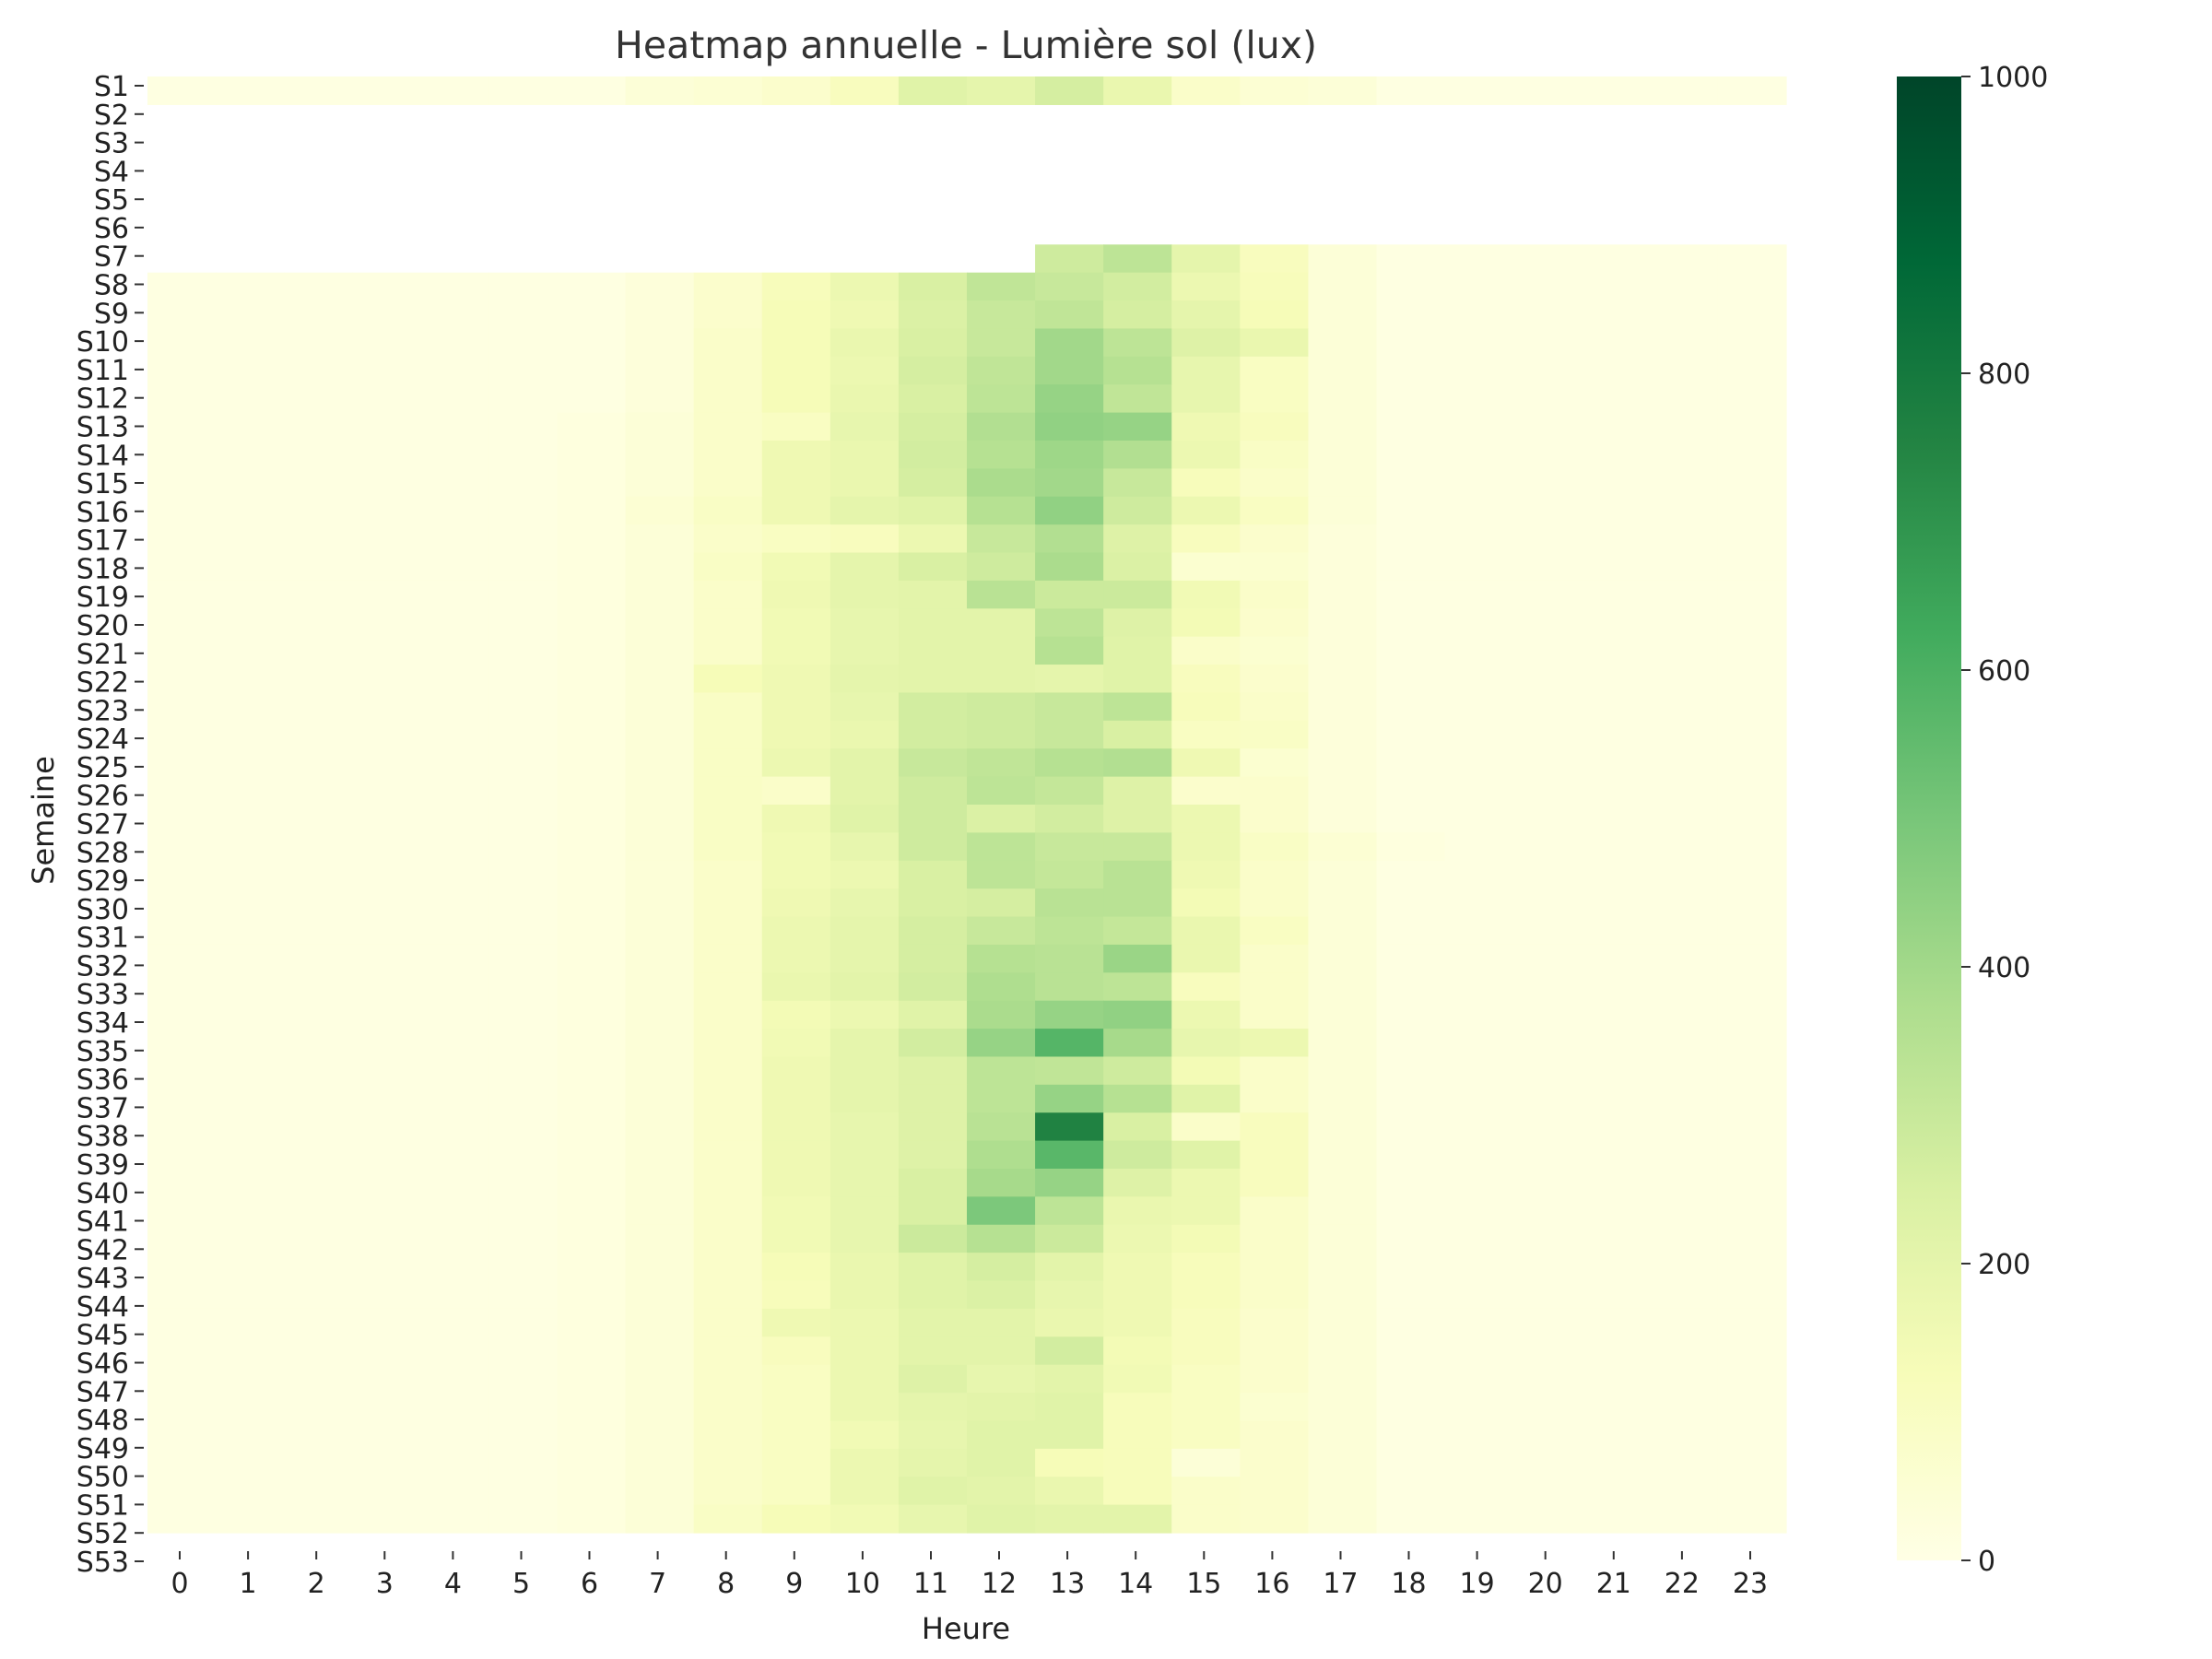  I want to click on heatmap-cell-S9-h15, so click(1206, 315).